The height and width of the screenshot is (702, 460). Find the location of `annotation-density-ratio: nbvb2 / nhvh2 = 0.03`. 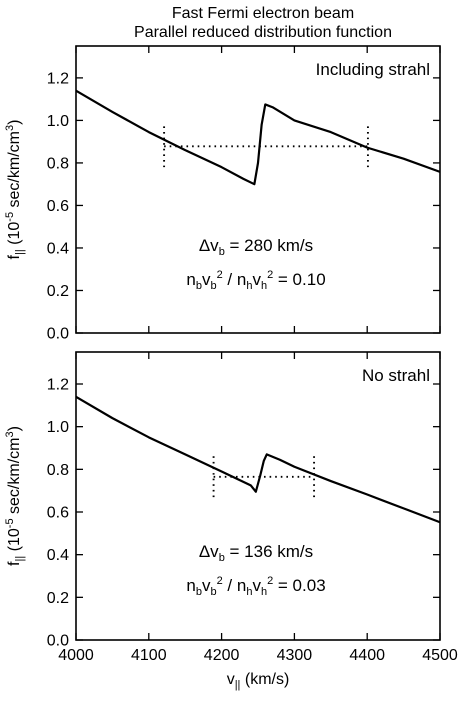

annotation-density-ratio: nbvb2 / nhvh2 = 0.03 is located at coordinates (255, 586).